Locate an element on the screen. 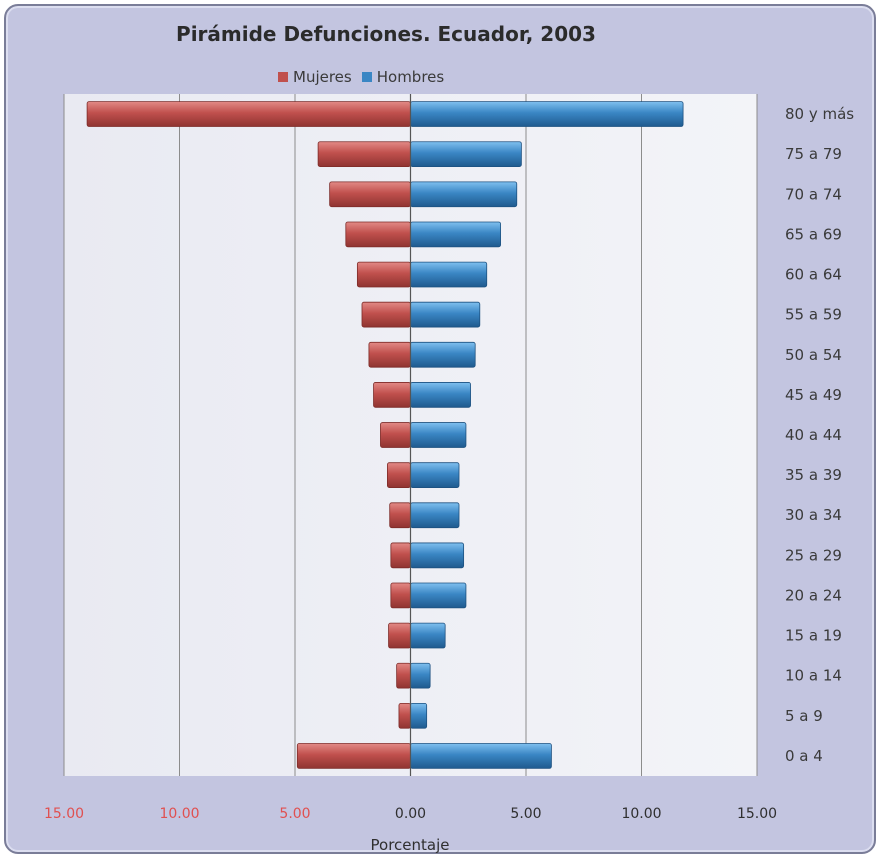 Image resolution: width=883 pixels, height=860 pixels. category-label: 25 a 29 is located at coordinates (813, 555).